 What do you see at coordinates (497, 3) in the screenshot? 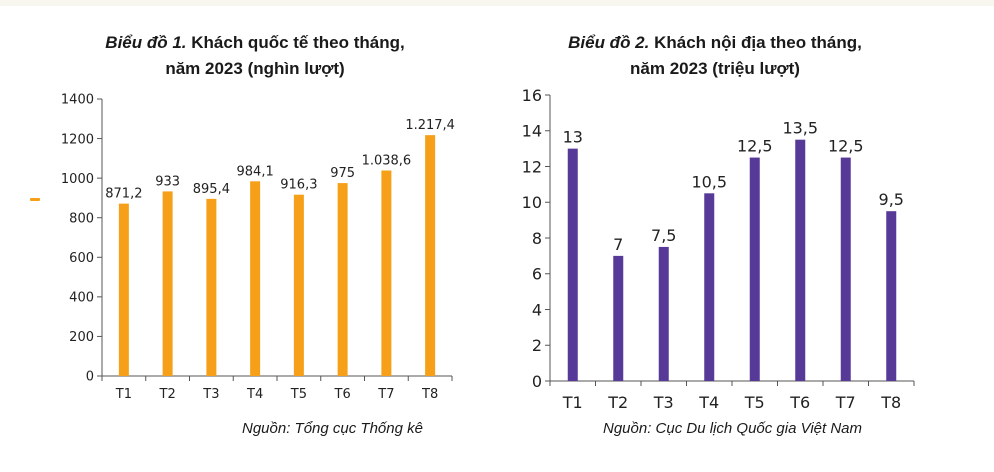
I see `top-strip` at bounding box center [497, 3].